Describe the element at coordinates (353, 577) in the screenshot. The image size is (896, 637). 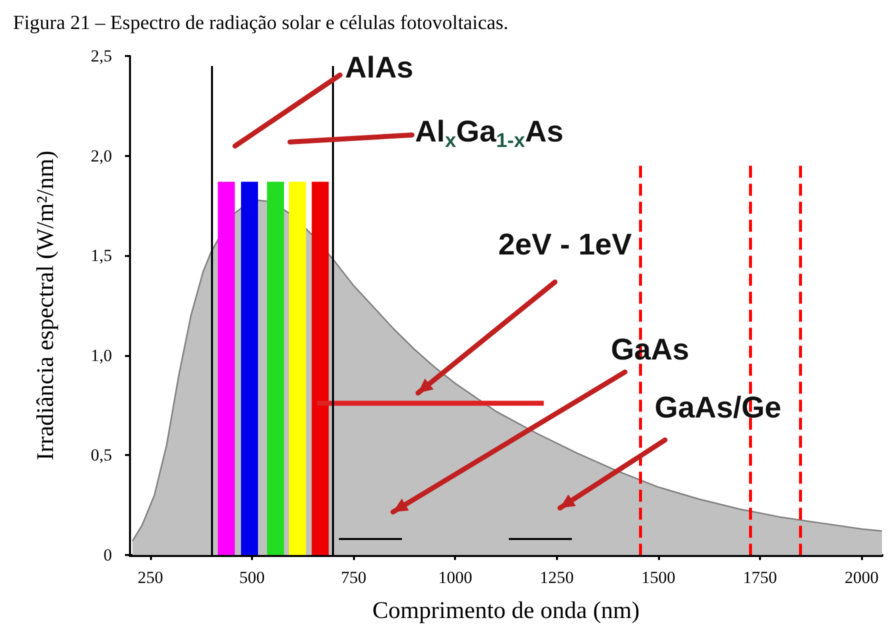
I see `x-tick-label: 750` at that location.